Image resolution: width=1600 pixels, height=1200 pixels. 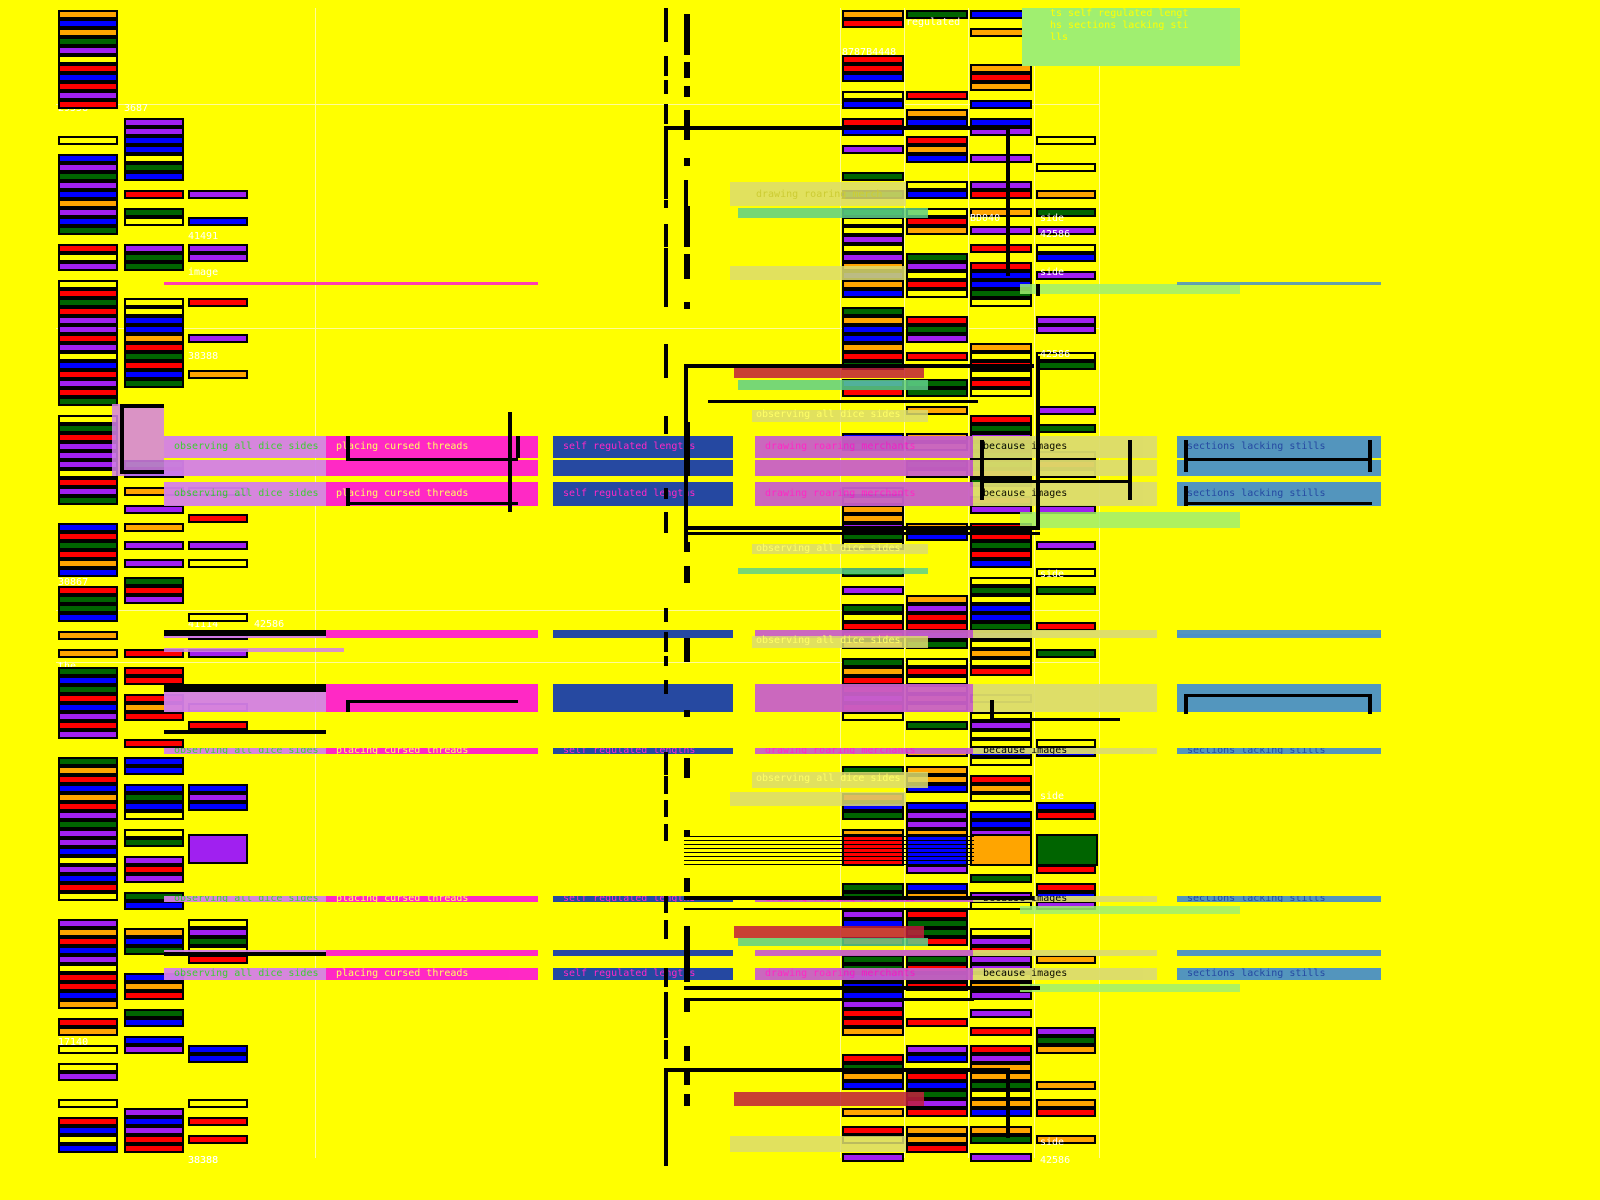 I want to click on overlay-label: 8787B4448, so click(x=869, y=52).